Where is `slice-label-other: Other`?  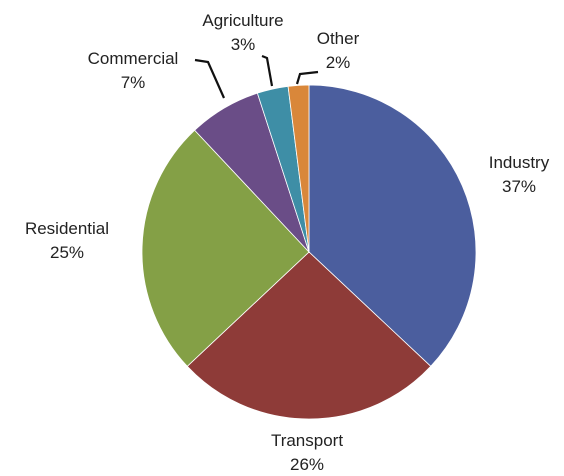
slice-label-other: Other is located at coordinates (338, 38).